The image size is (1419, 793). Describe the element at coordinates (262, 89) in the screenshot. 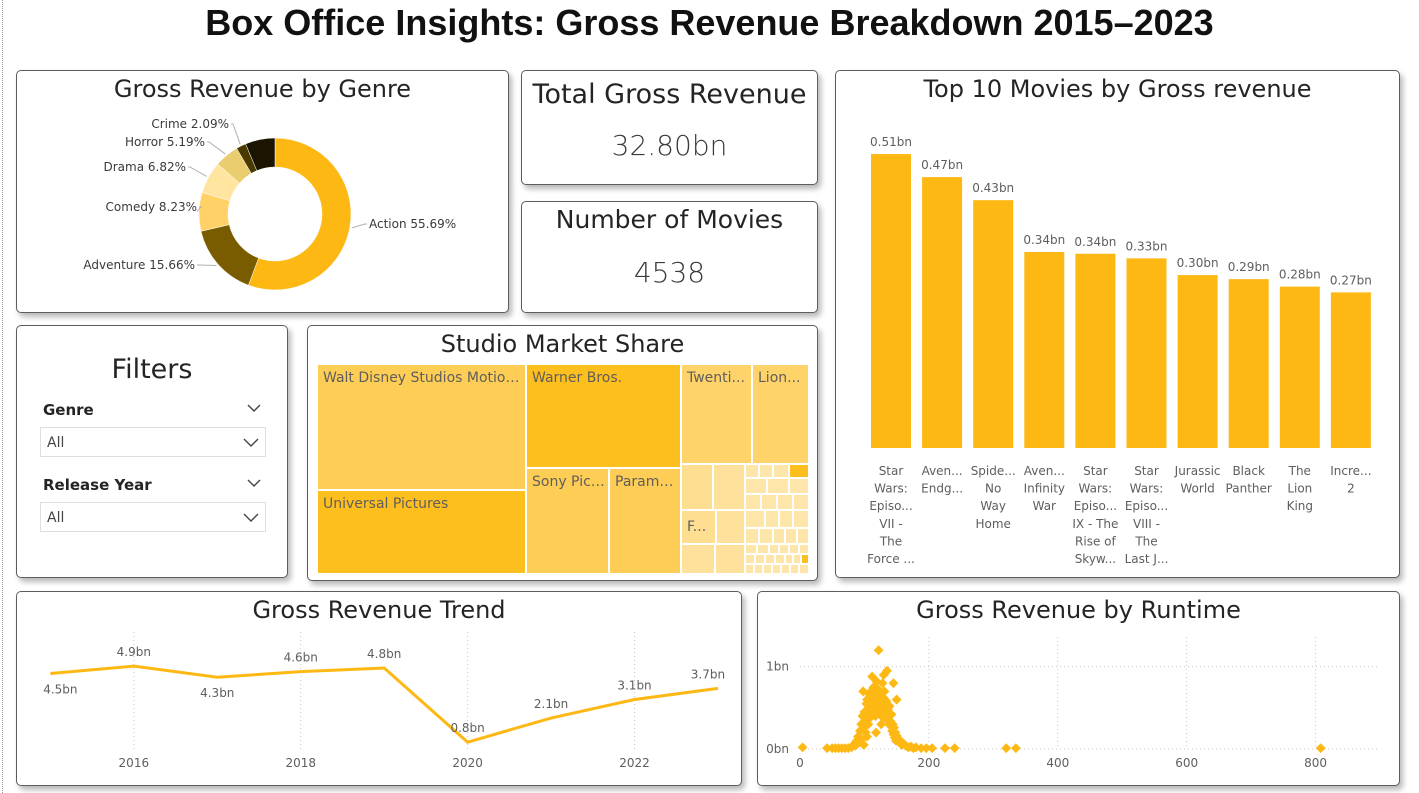

I see `genre-card-title: Gross Revenue by Genre` at that location.